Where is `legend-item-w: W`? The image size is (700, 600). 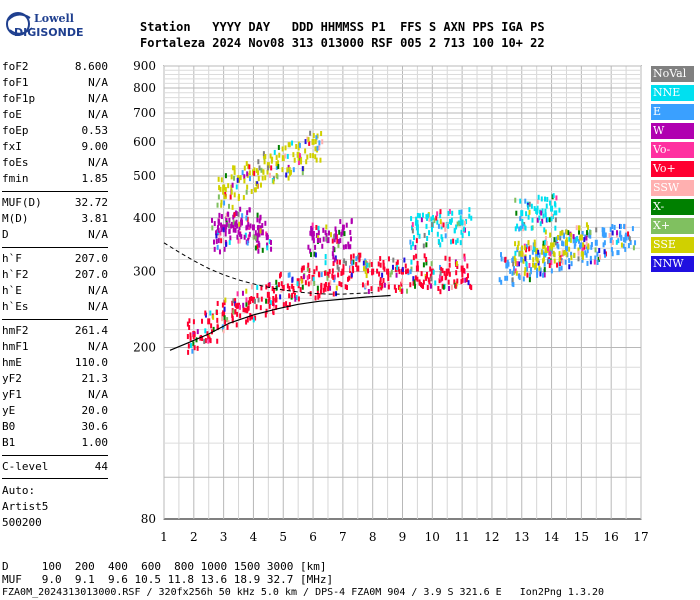 legend-item-w: W is located at coordinates (672, 131).